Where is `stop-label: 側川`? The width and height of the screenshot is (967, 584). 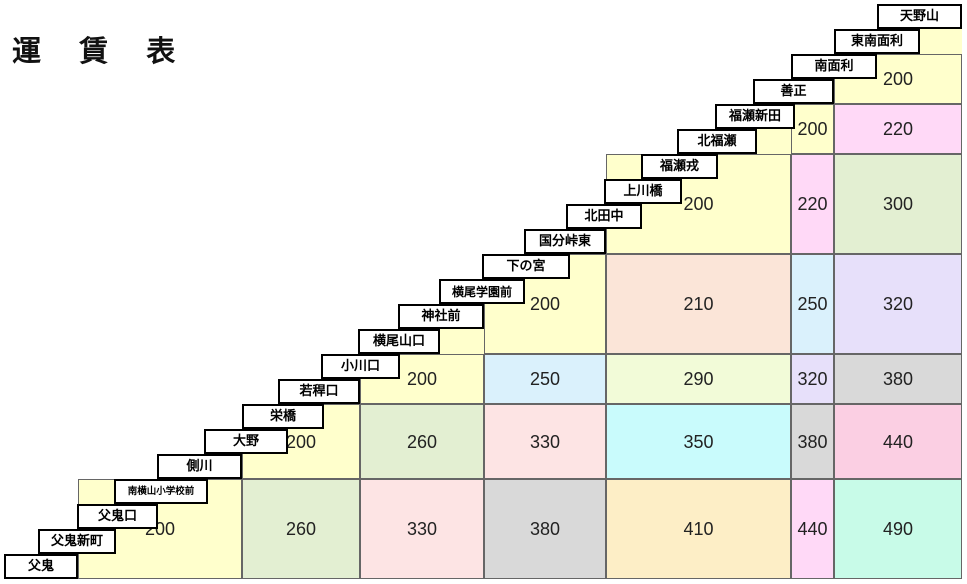
stop-label: 側川 is located at coordinates (199, 466).